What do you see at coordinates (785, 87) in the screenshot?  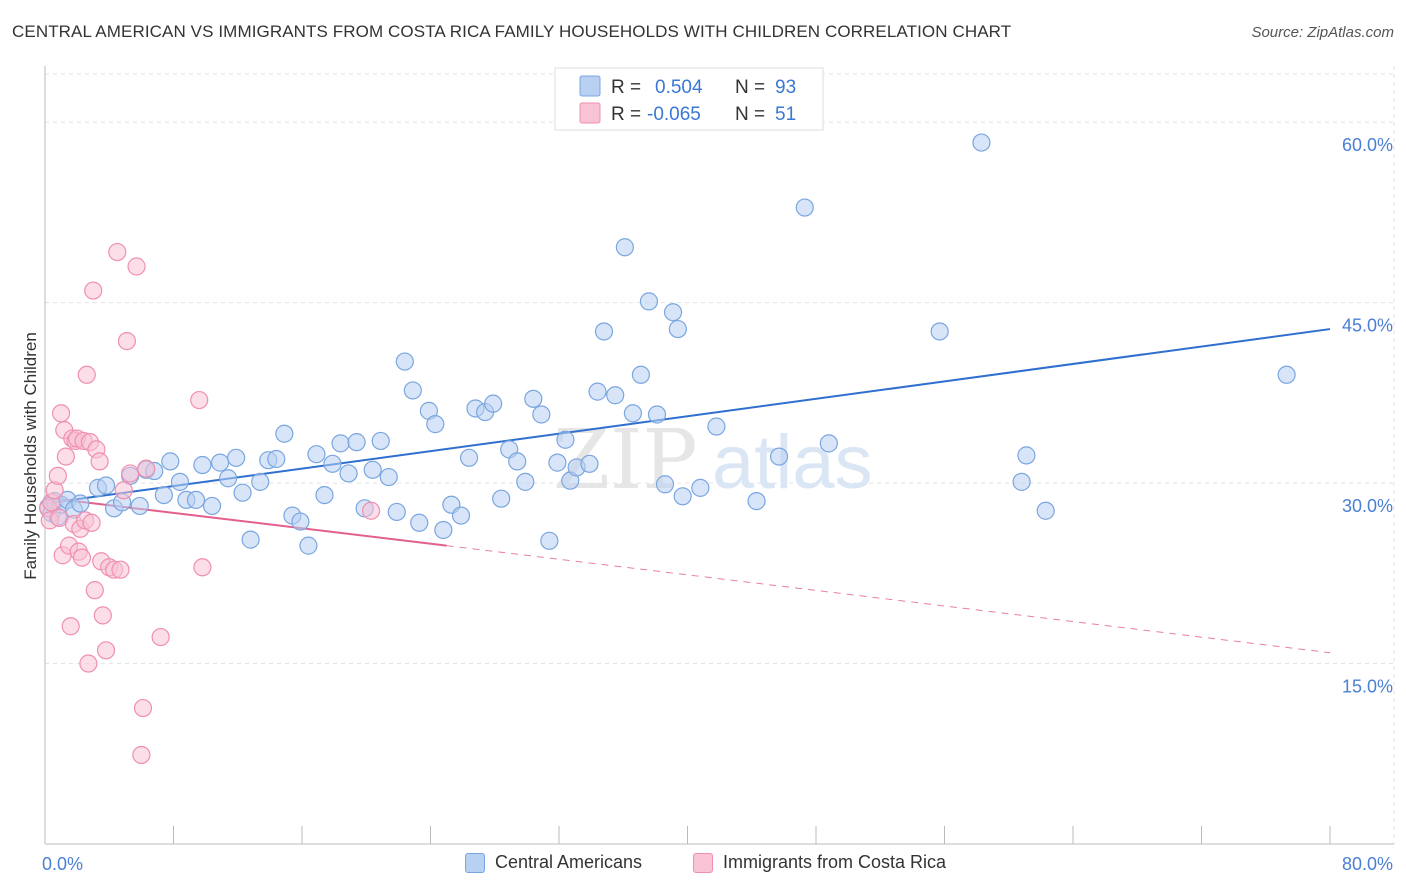 I see `legend-n-value-1: 93` at bounding box center [785, 87].